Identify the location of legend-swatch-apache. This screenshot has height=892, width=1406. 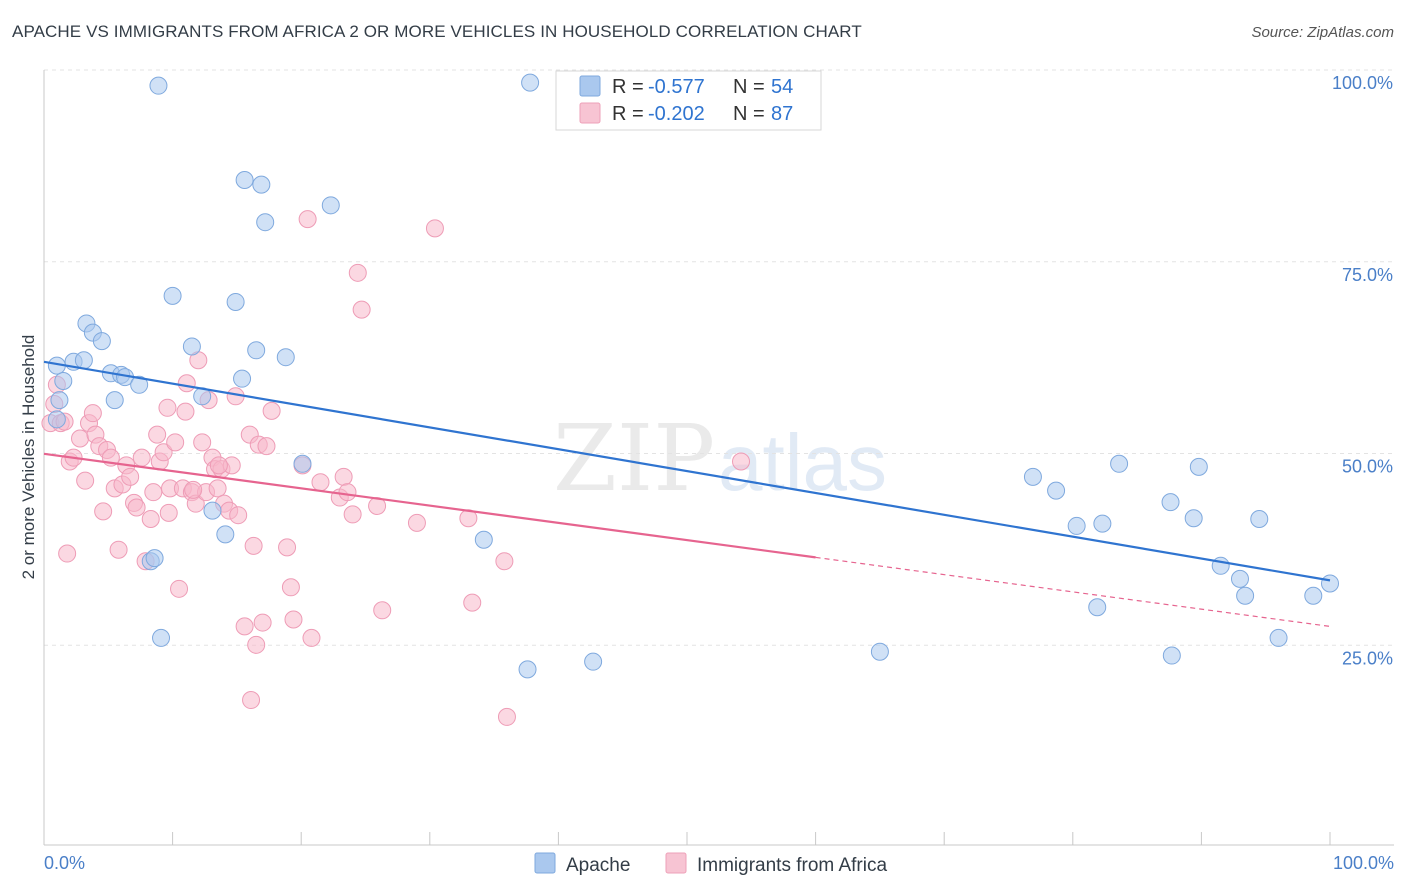
(590, 86).